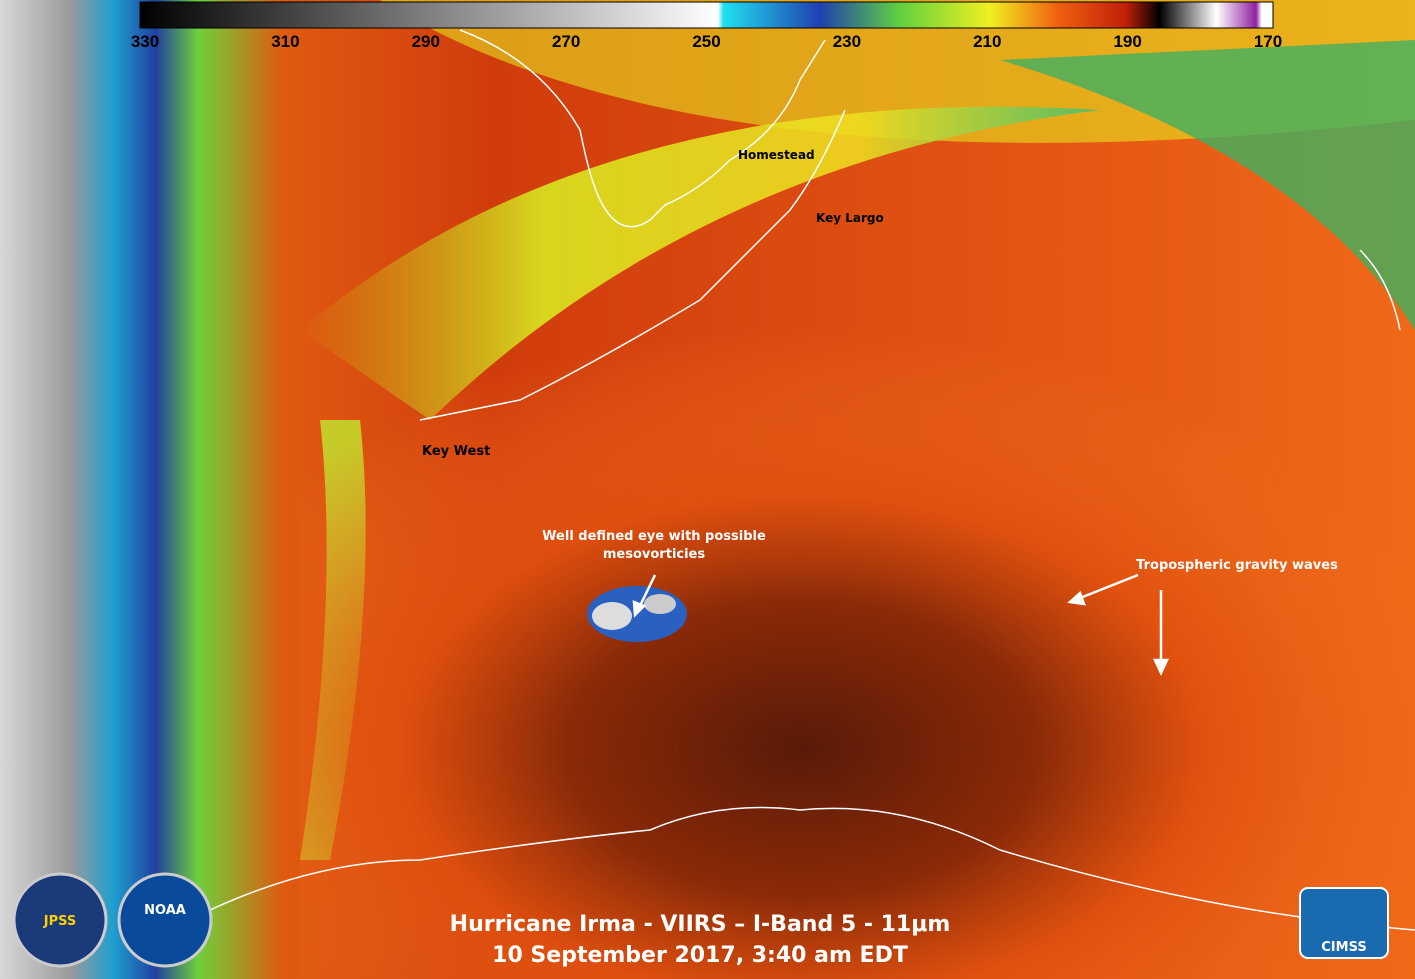  Describe the element at coordinates (706, 15) in the screenshot. I see `colorbar` at that location.